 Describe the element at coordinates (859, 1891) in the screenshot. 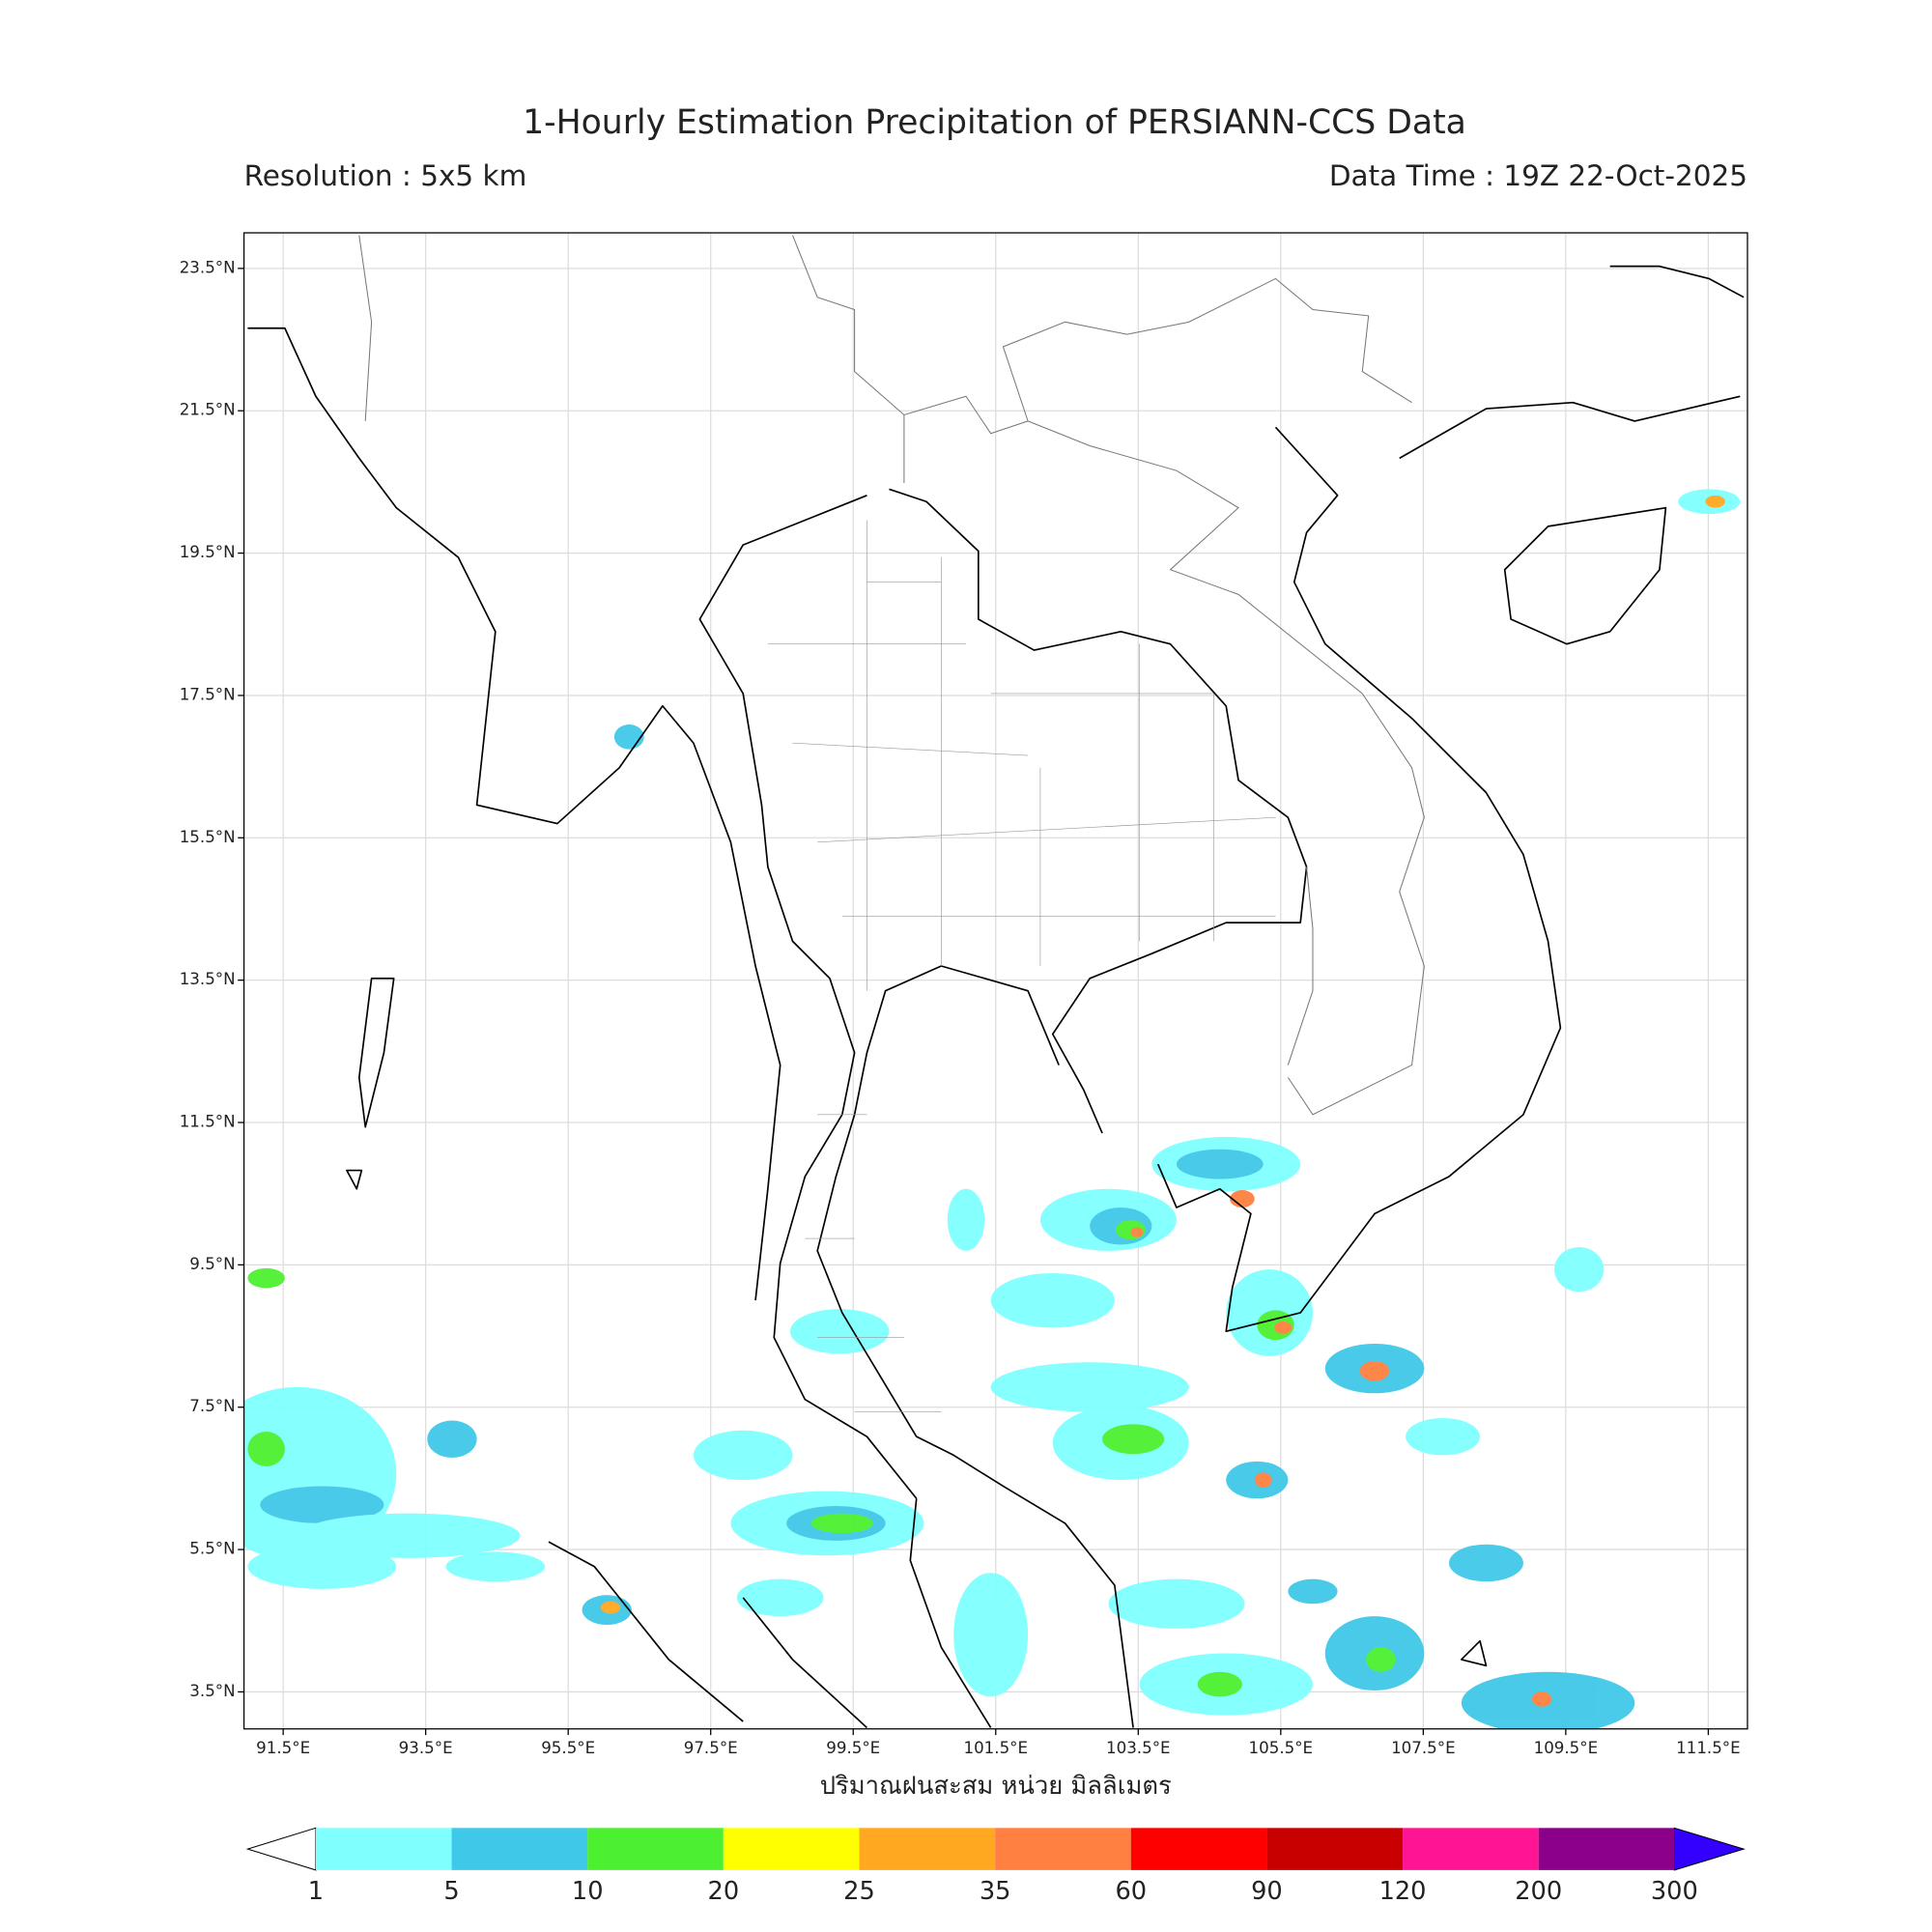

I see `colorbar-label: 25` at that location.